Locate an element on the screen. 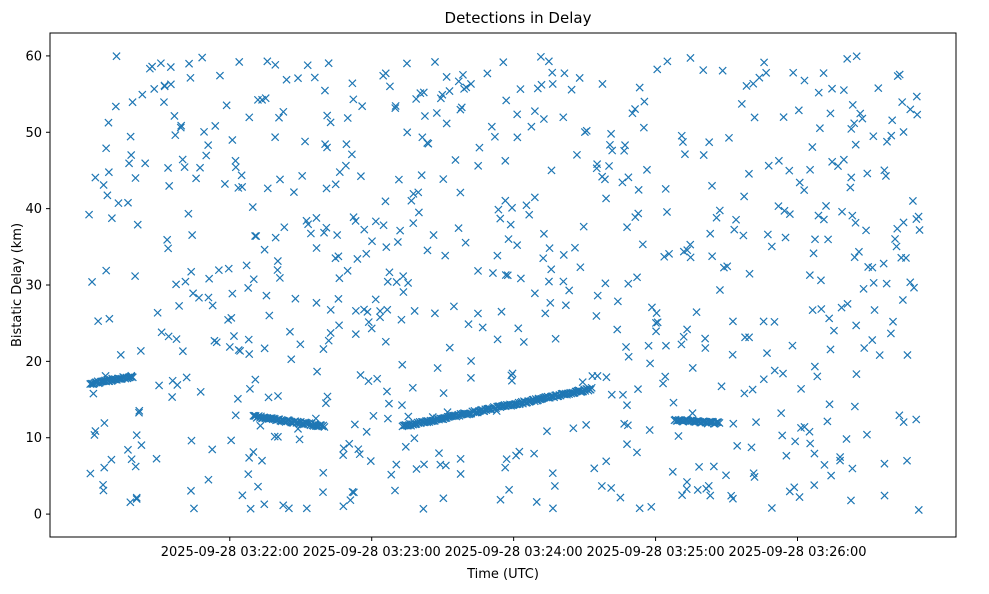 The width and height of the screenshot is (989, 594). y-axis-label: Bistatic Delay (km) is located at coordinates (17, 285).